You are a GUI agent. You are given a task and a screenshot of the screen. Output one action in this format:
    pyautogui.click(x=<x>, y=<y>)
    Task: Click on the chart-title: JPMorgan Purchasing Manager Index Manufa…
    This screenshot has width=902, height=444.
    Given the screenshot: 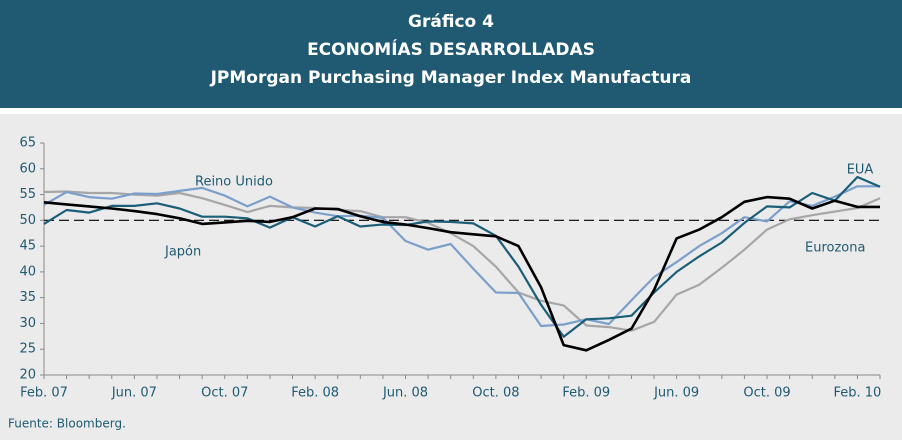 What is the action you would take?
    pyautogui.click(x=451, y=78)
    